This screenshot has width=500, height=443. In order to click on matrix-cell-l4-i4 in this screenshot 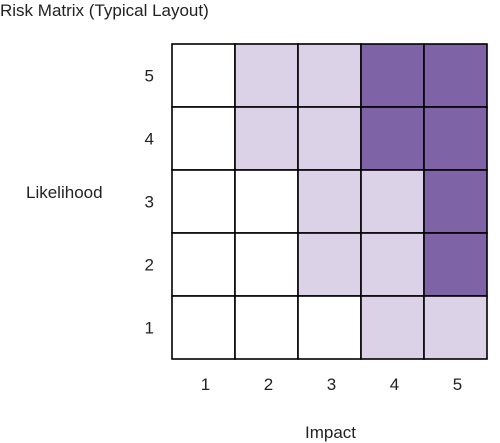, I will do `click(392, 138)`.